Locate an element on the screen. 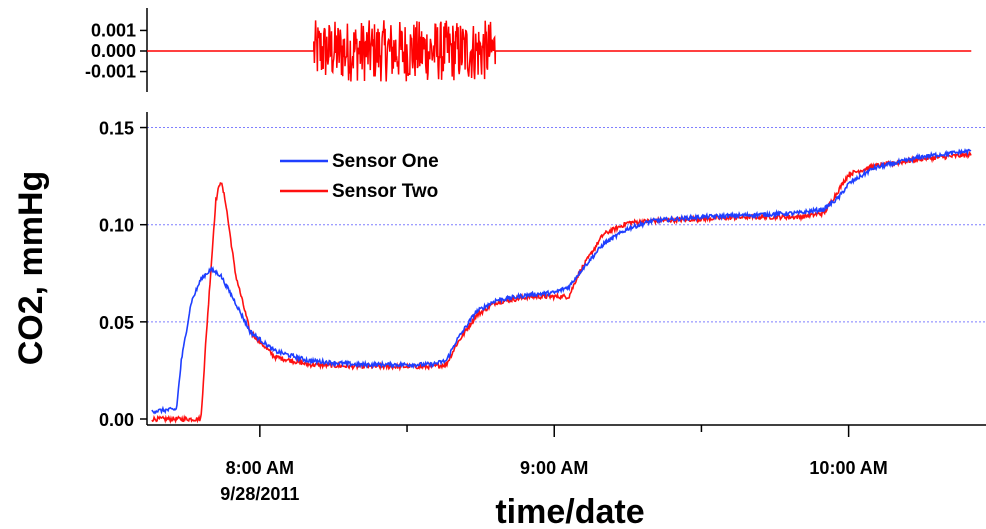 The height and width of the screenshot is (529, 986). main-y-ticks: 0.00 0.05 0.10 0.15 is located at coordinates (123, 274).